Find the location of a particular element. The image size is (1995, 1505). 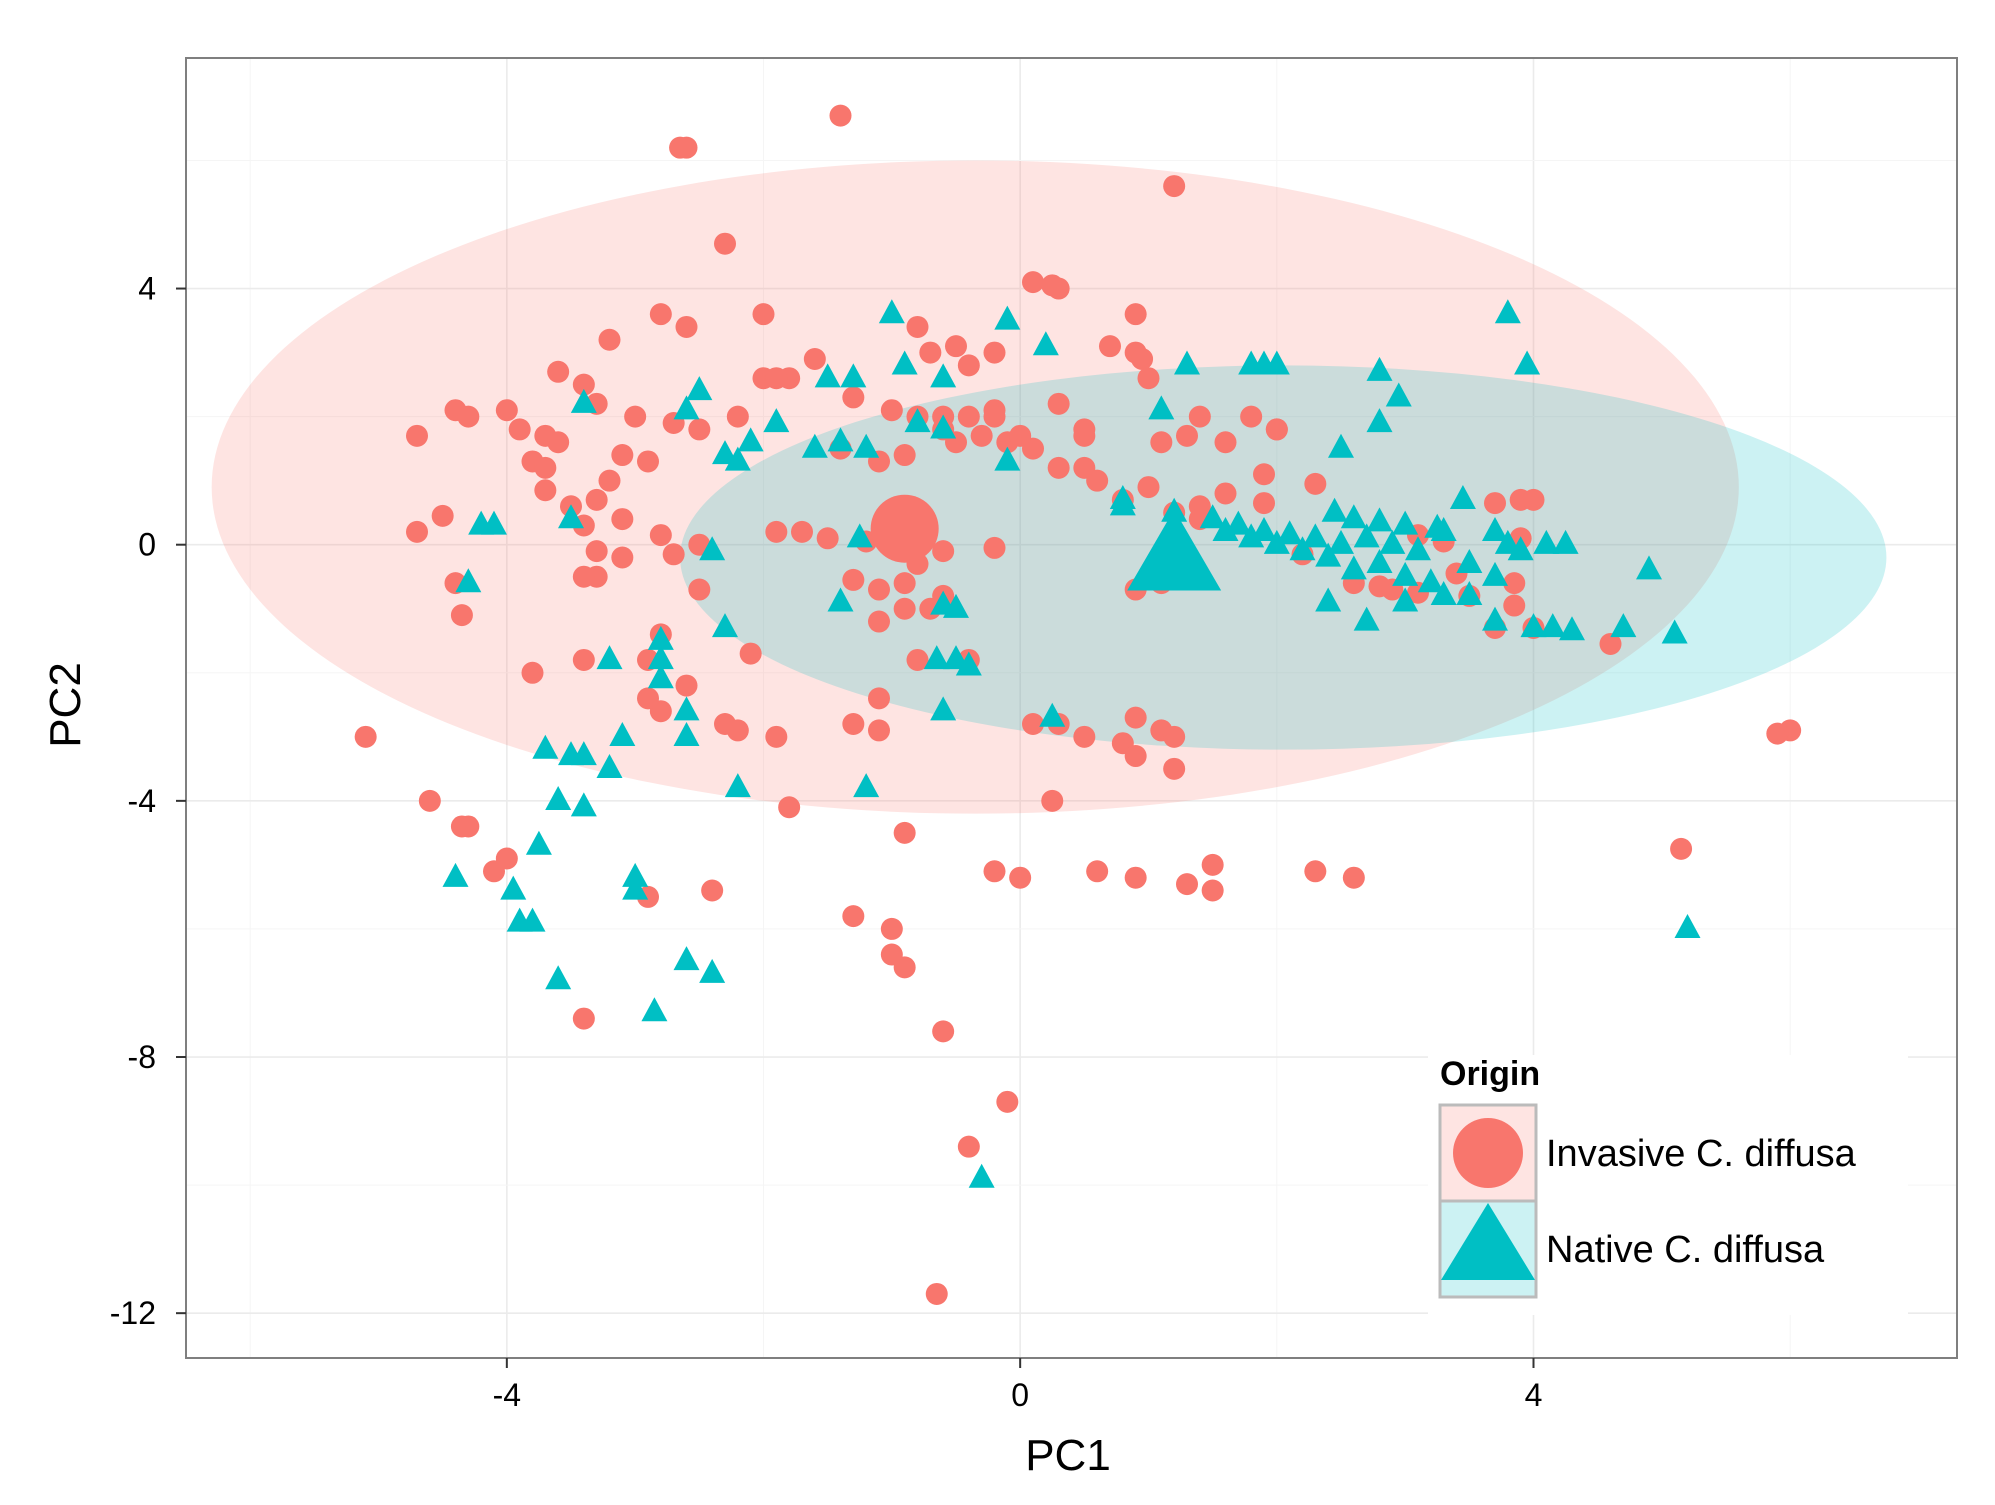

legend-marker-triangle is located at coordinates (1488, 1241).